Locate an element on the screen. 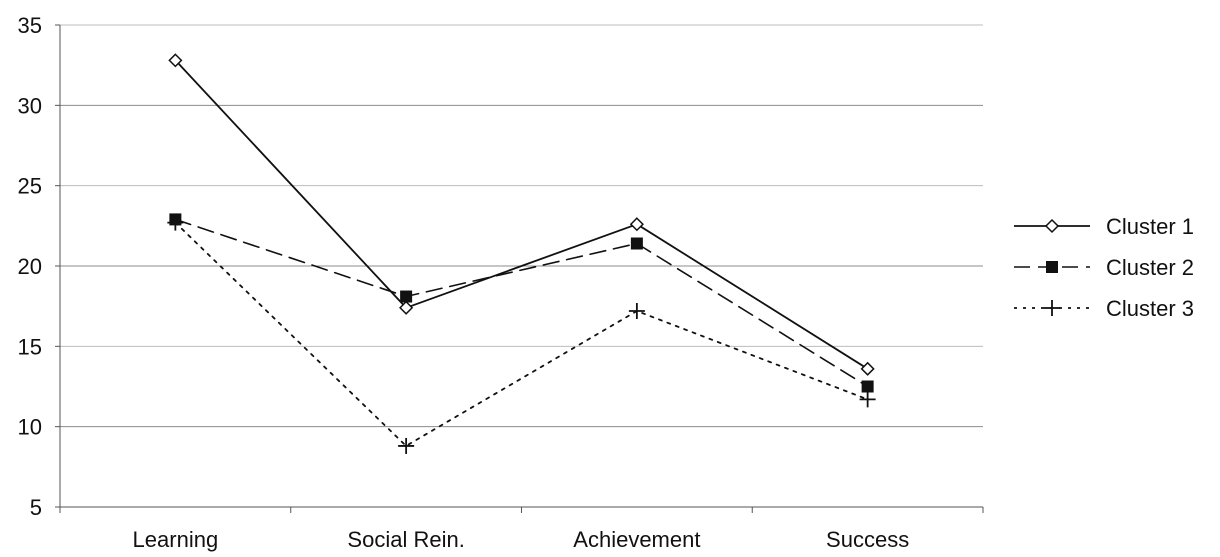 The width and height of the screenshot is (1220, 557). x-tick-label: Achievement is located at coordinates (636, 539).